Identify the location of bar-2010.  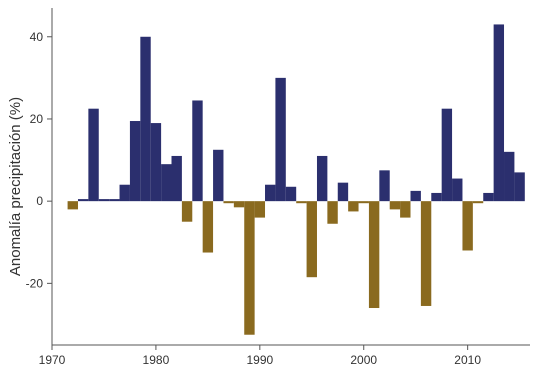
(467, 226).